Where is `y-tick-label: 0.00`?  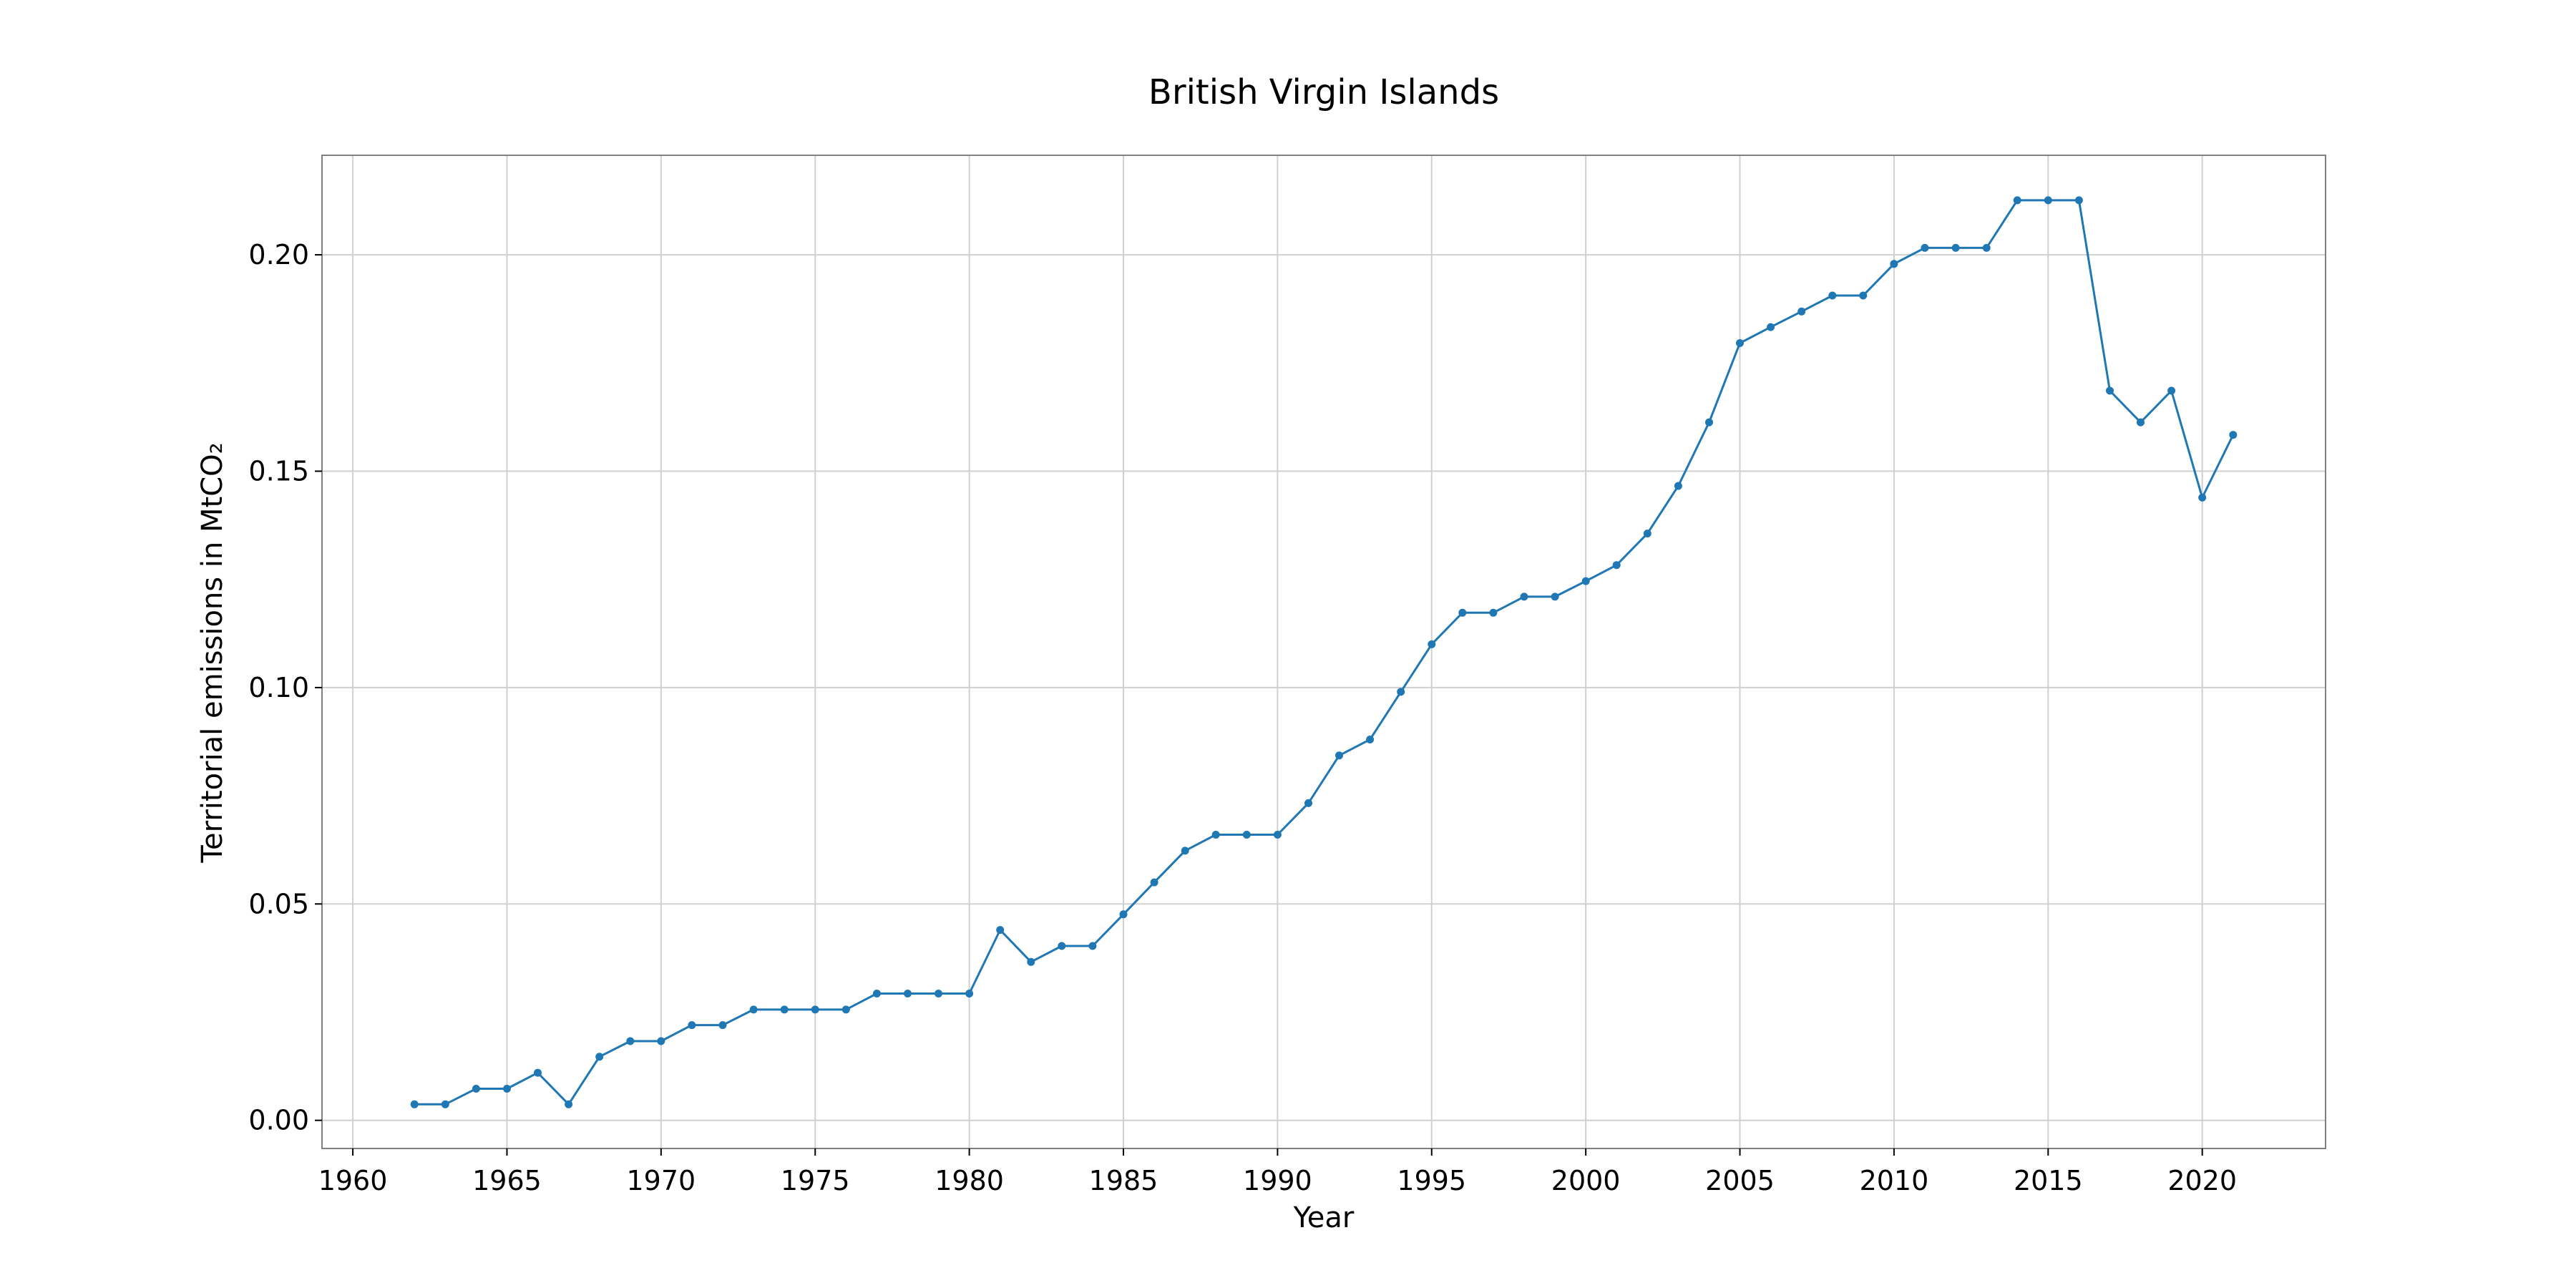
y-tick-label: 0.00 is located at coordinates (278, 1120).